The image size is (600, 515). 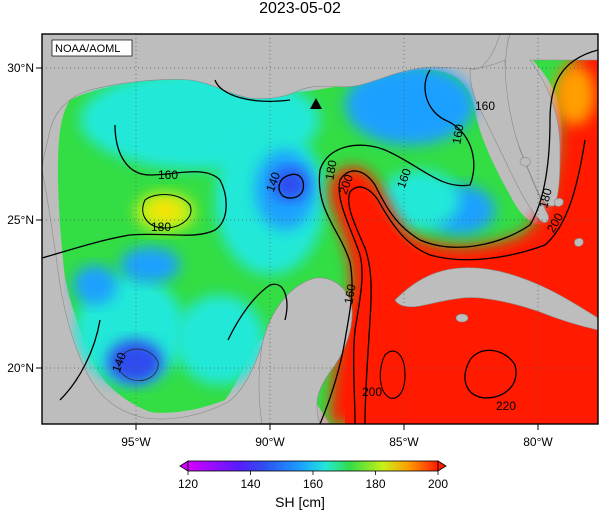 I want to click on credit-box, so click(x=92, y=48).